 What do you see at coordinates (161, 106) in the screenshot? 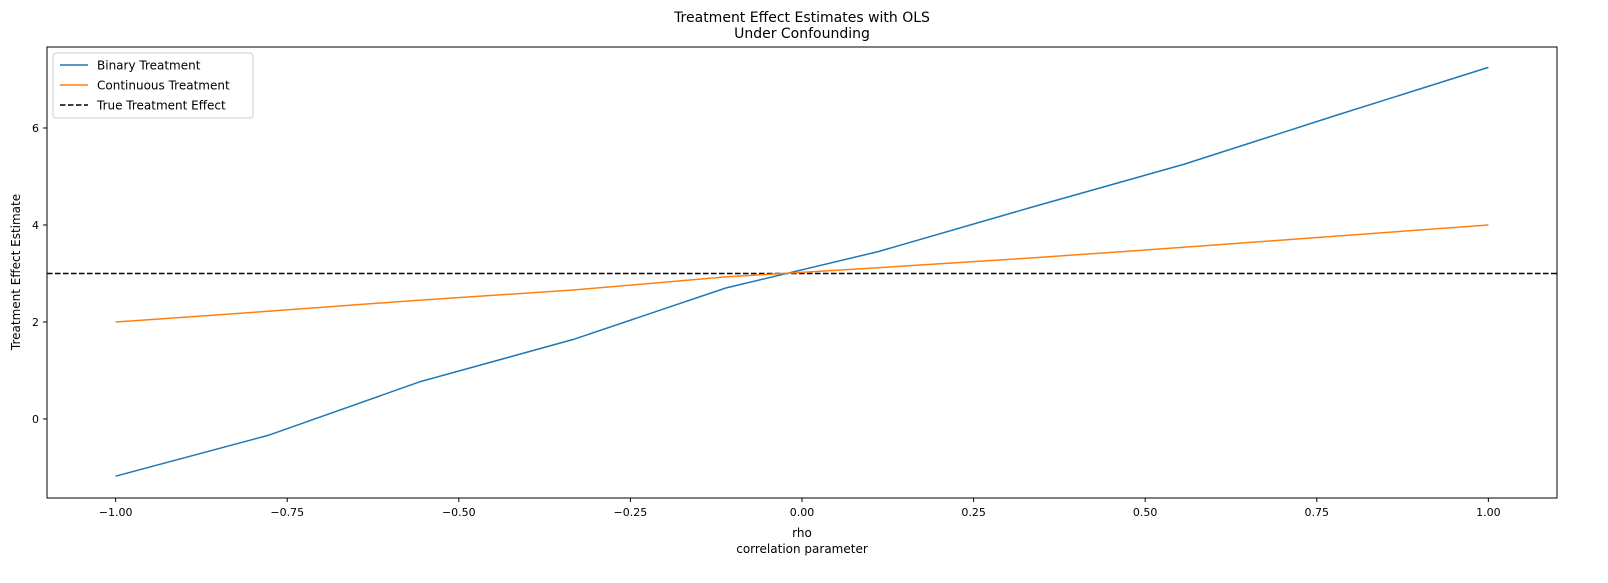
I see `legend-label-true-effect: True Treatment Effect` at bounding box center [161, 106].